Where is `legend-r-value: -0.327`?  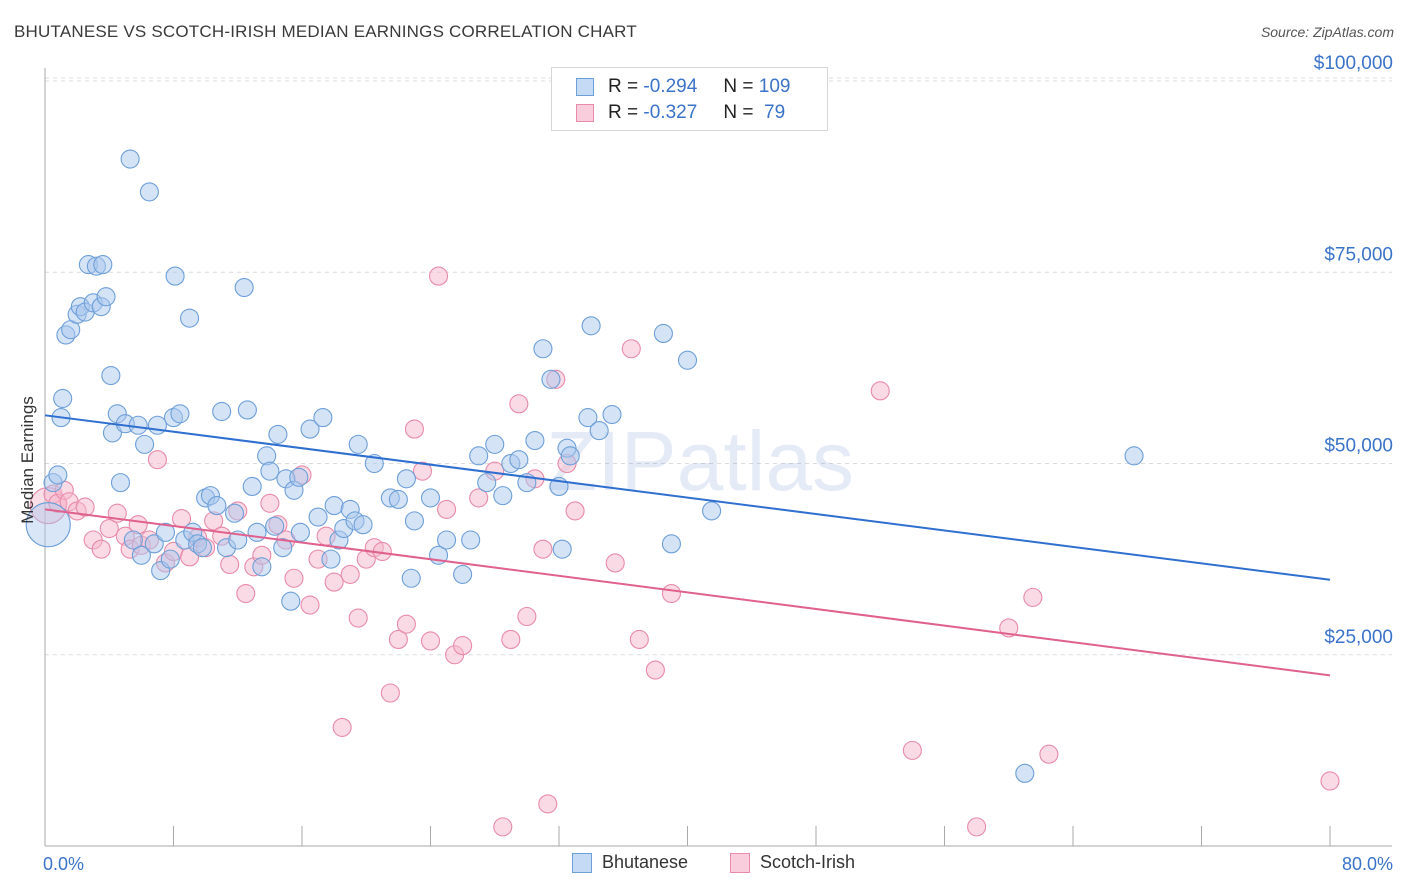 legend-r-value: -0.327 is located at coordinates (670, 112).